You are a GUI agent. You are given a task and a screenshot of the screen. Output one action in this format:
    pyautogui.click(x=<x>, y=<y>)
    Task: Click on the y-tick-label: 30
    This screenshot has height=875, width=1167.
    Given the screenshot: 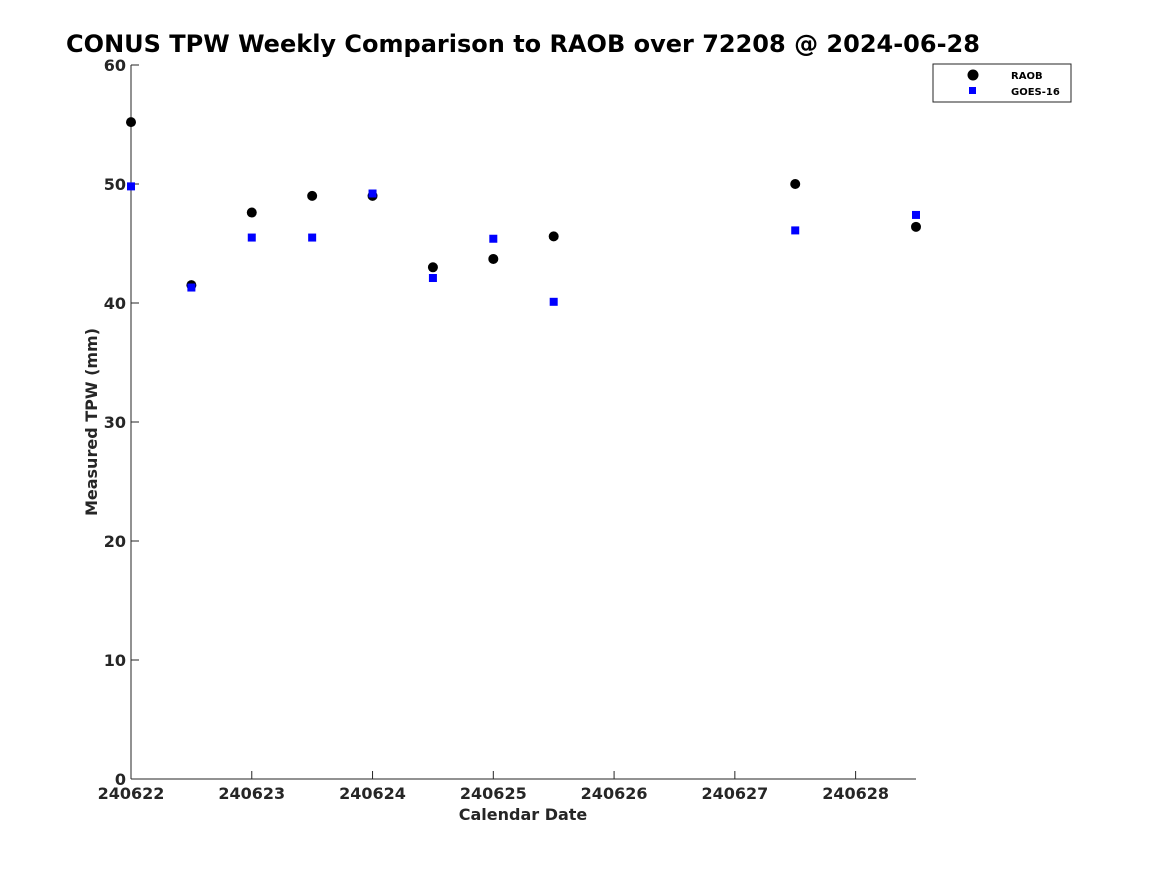 What is the action you would take?
    pyautogui.click(x=115, y=422)
    